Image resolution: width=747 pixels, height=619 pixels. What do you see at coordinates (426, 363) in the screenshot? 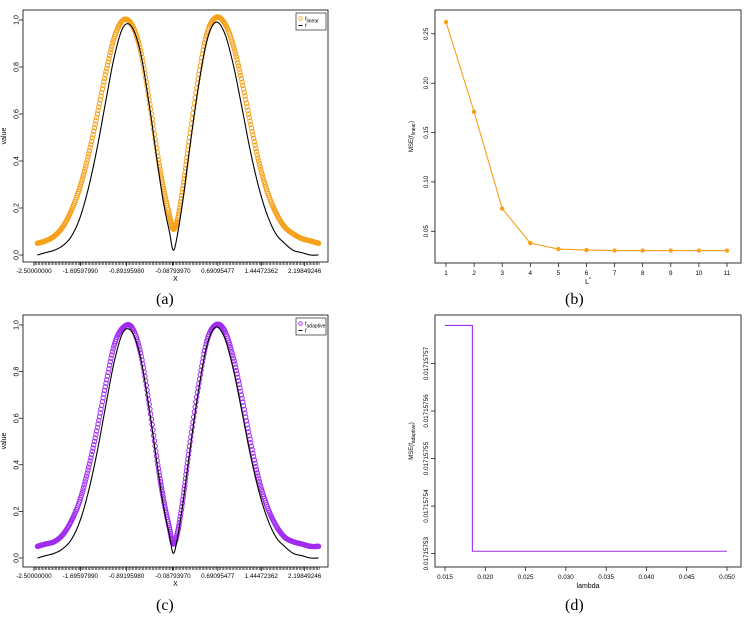
I see `y-tick-label: 0.01715757` at bounding box center [426, 363].